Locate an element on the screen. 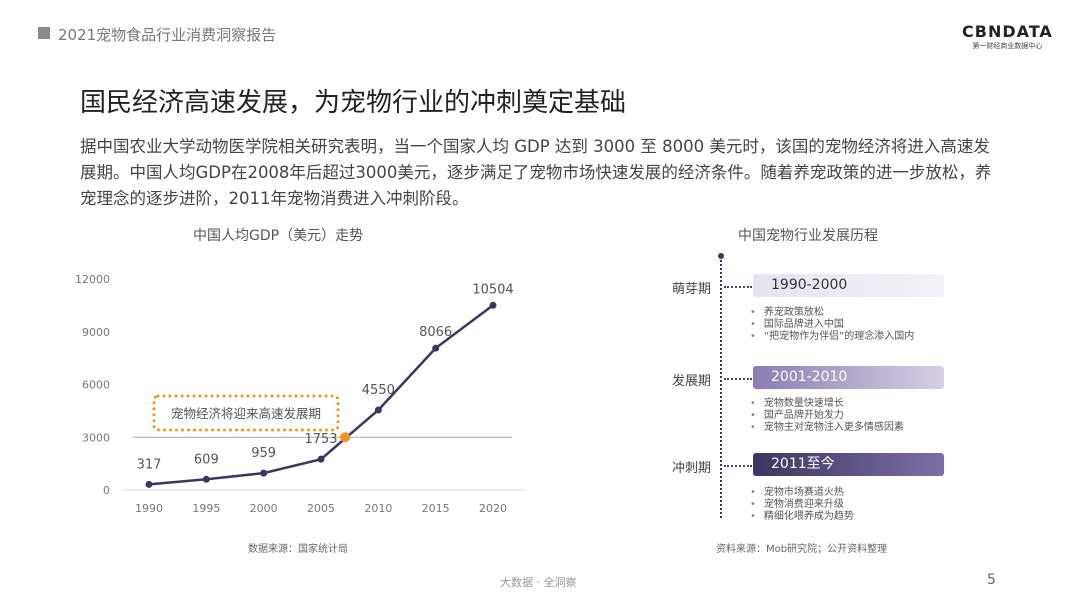 The height and width of the screenshot is (608, 1080). data-label: 317 is located at coordinates (149, 464).